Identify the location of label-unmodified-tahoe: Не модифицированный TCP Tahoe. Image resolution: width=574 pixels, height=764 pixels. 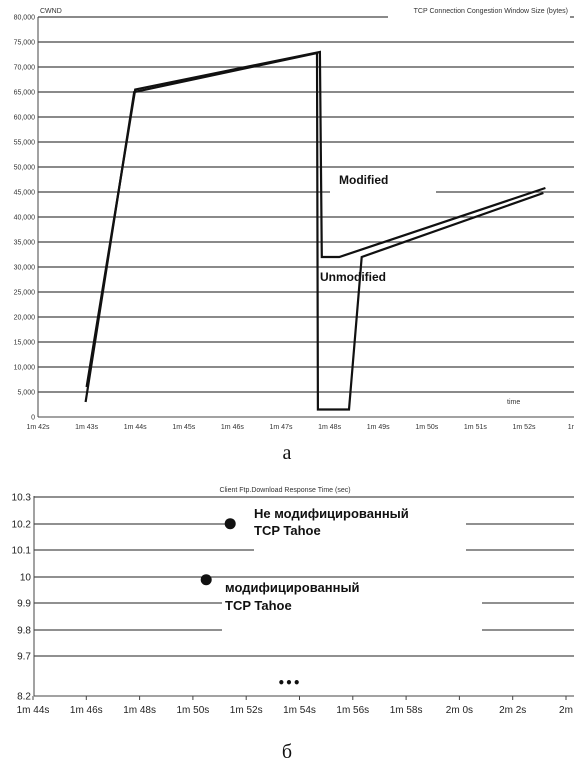
(333, 522).